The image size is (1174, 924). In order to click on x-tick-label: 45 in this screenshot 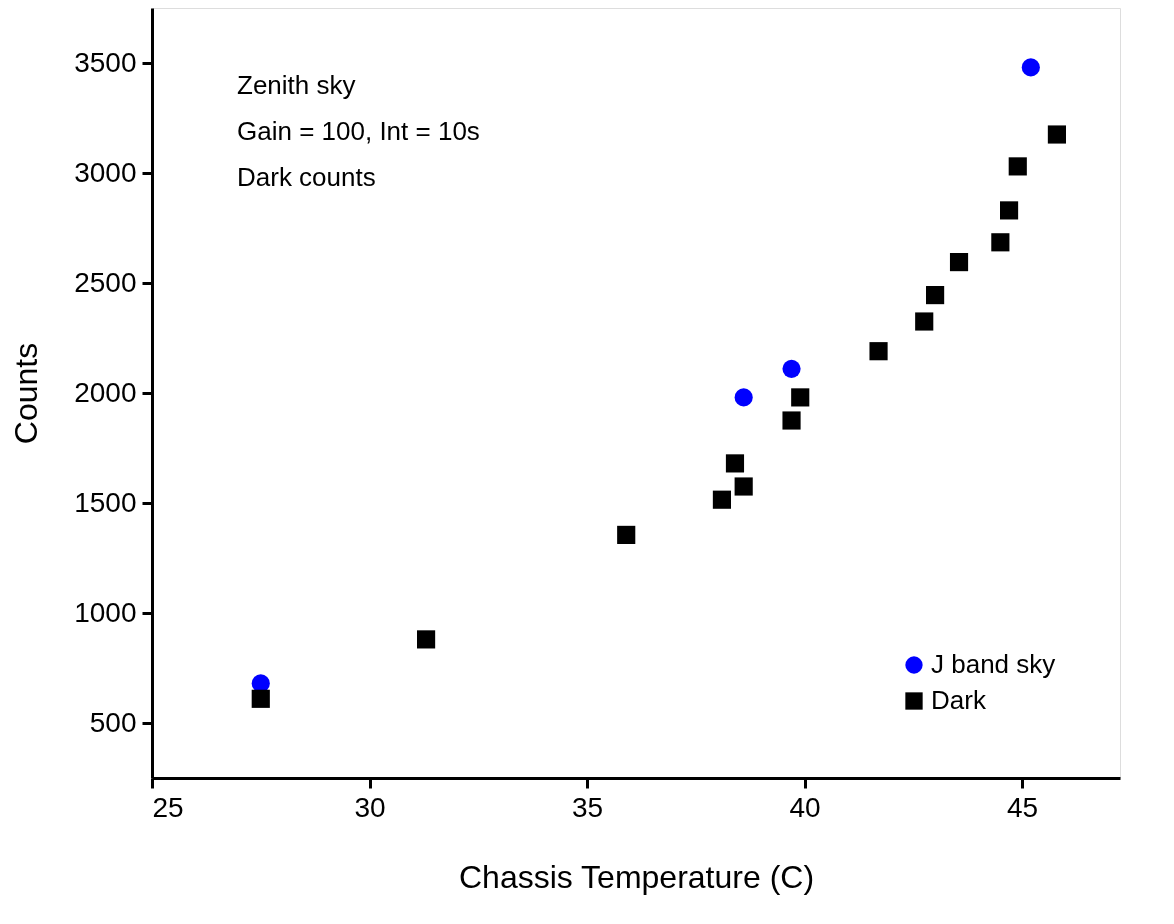, I will do `click(1023, 807)`.